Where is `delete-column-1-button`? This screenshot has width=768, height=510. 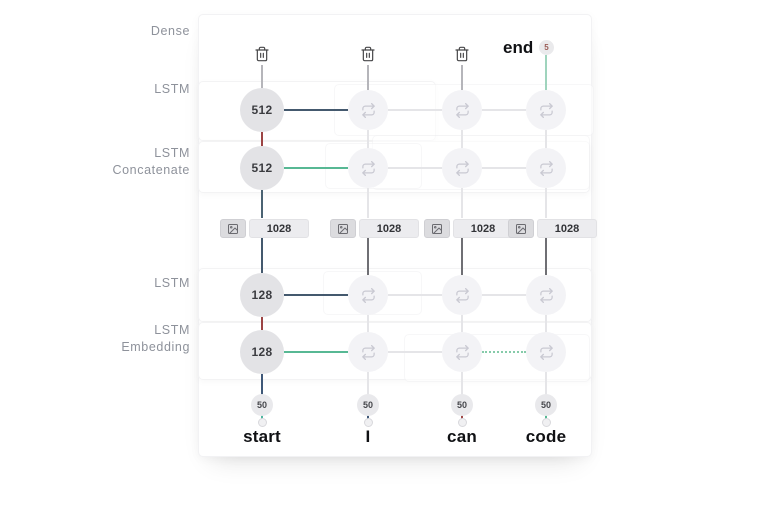
delete-column-1-button is located at coordinates (262, 54).